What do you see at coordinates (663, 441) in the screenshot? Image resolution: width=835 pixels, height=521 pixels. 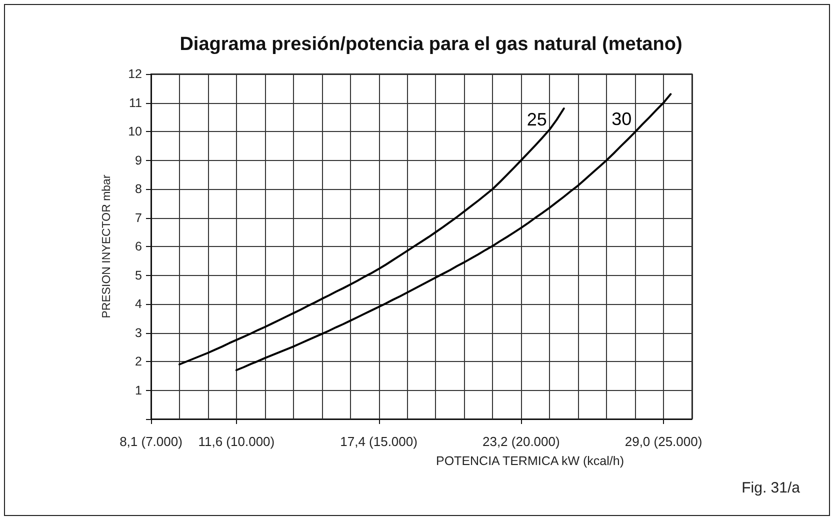 I see `x-tick-label: 29,0 (25.000)` at bounding box center [663, 441].